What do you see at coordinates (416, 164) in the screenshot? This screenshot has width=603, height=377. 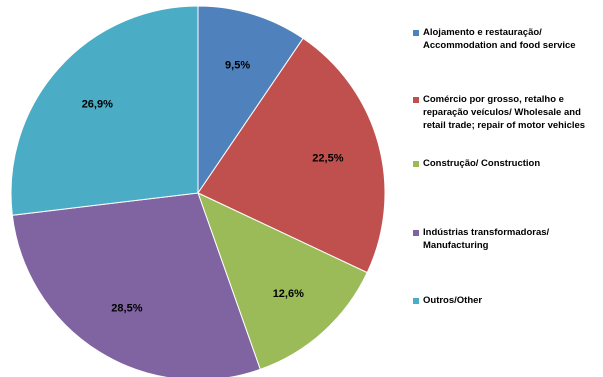 I see `legend-swatch-construction` at bounding box center [416, 164].